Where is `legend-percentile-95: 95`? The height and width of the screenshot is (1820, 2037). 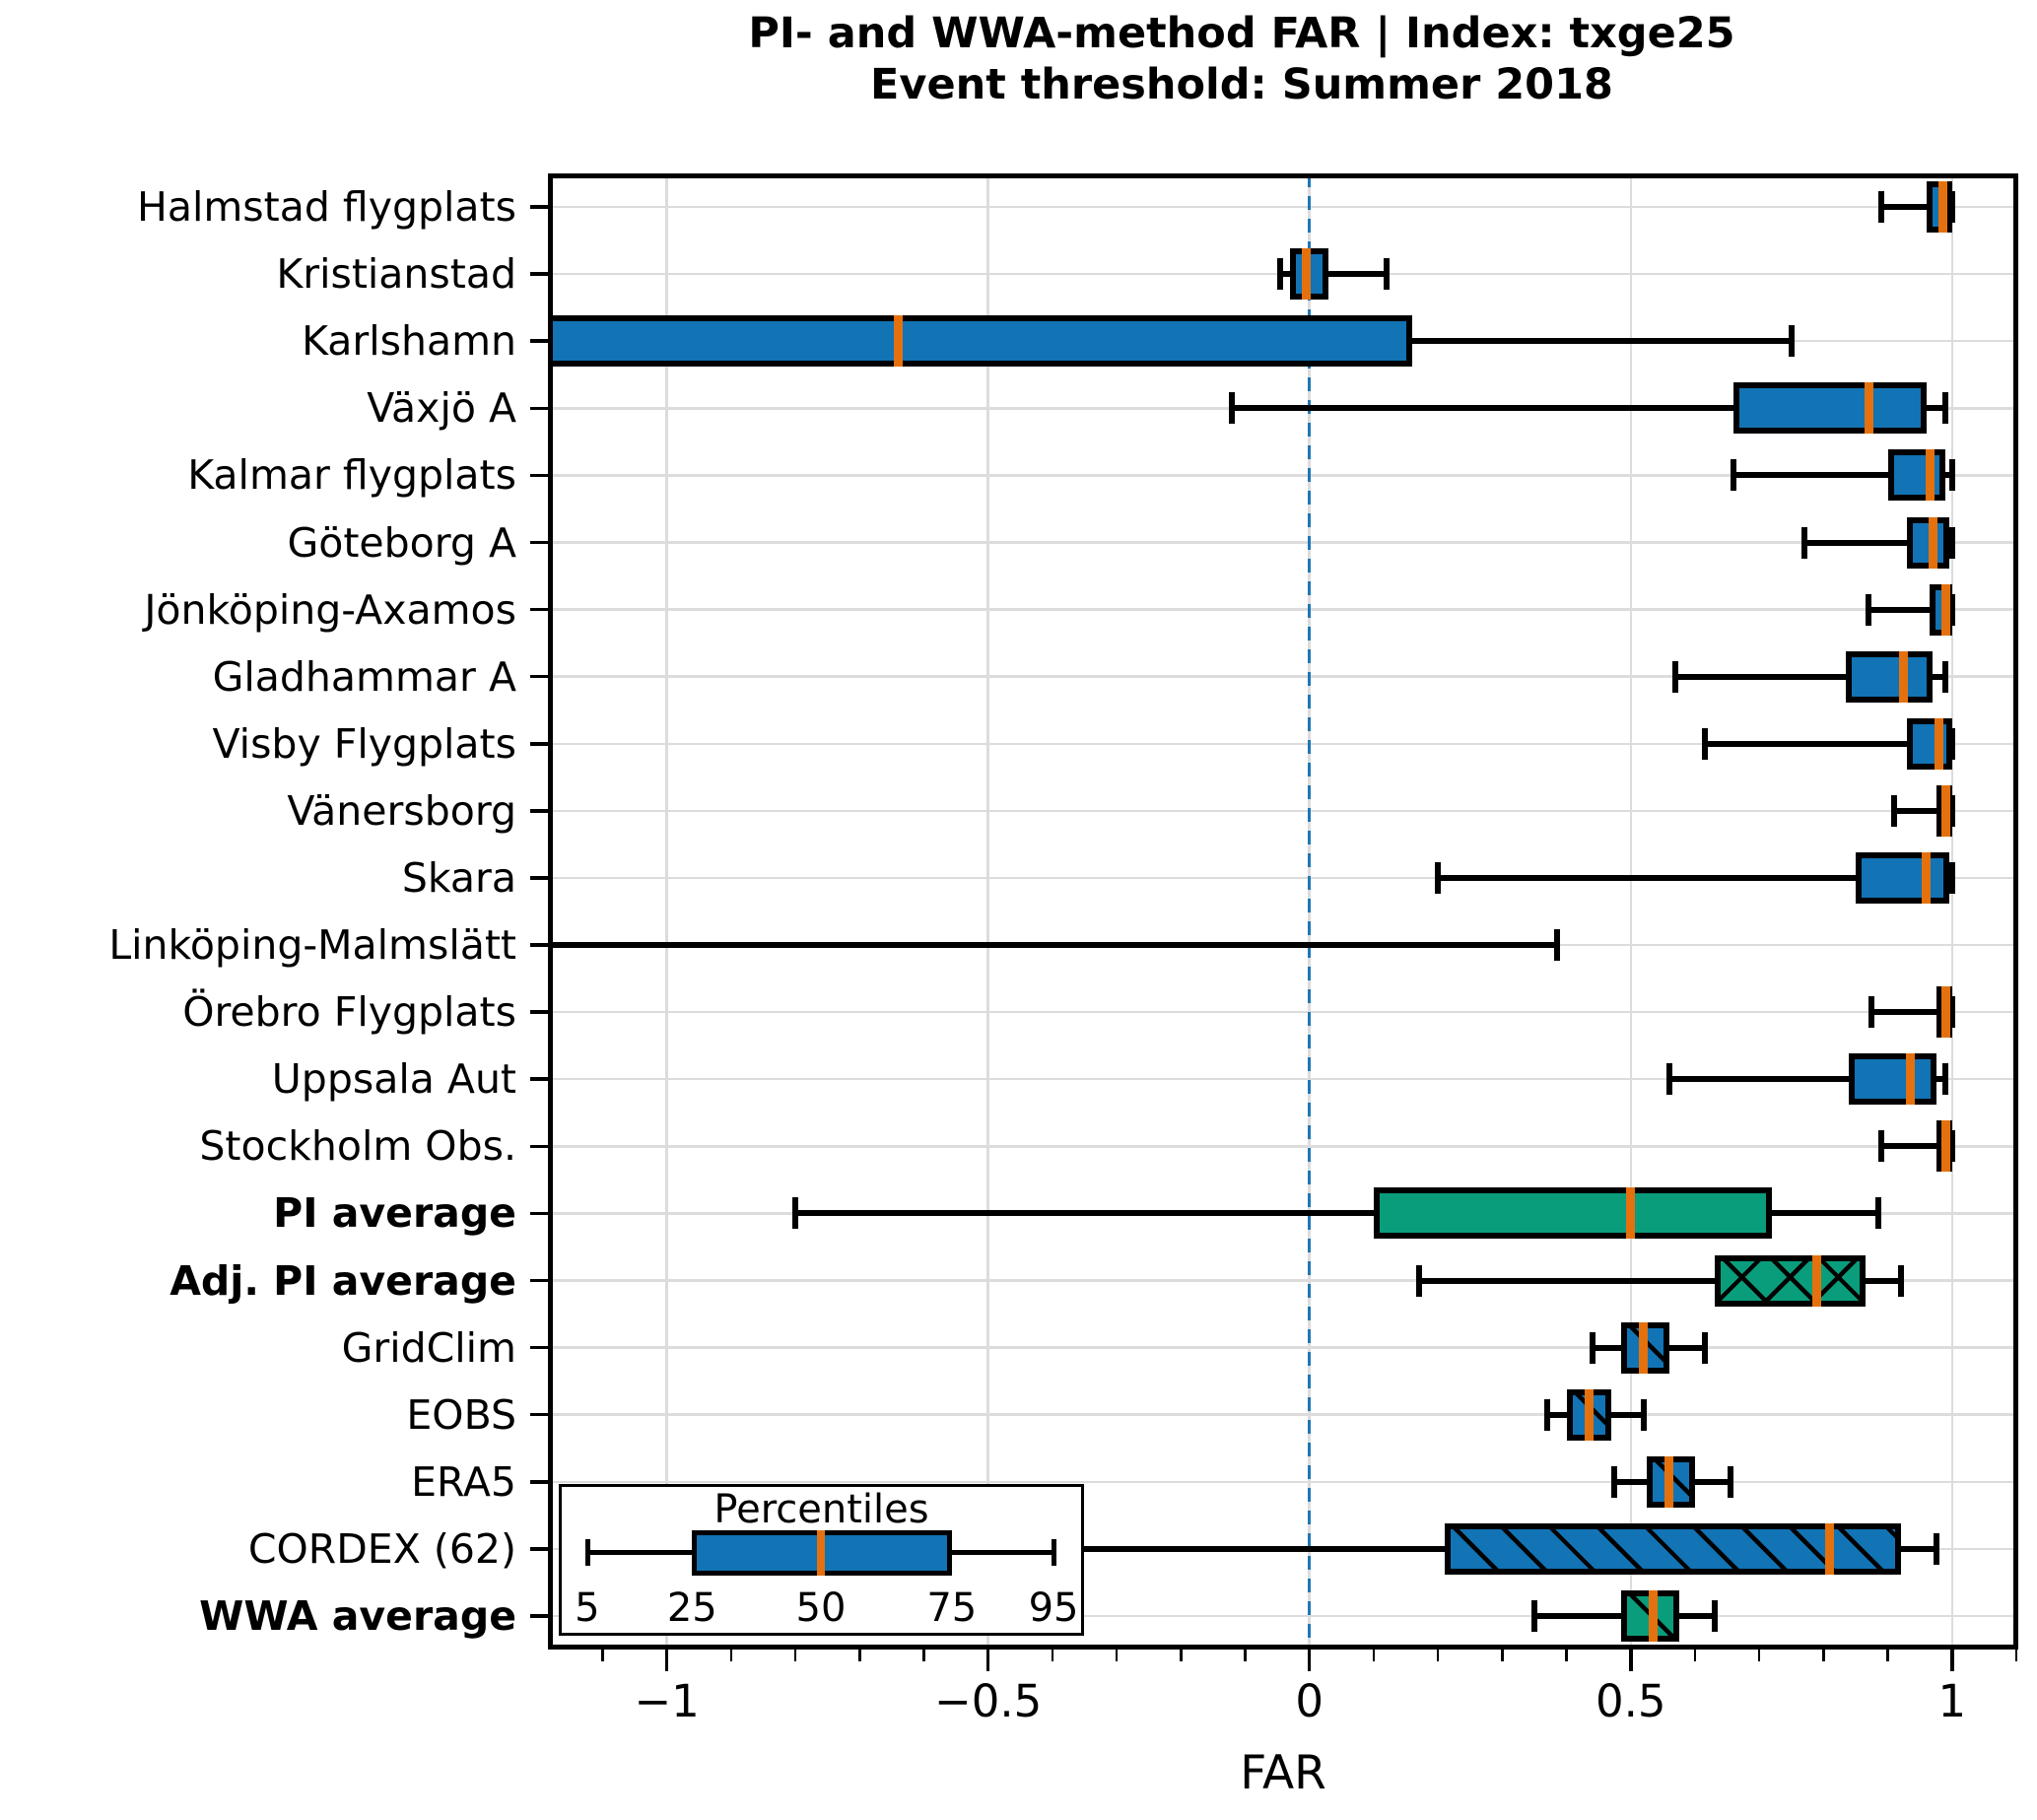 legend-percentile-95: 95 is located at coordinates (1053, 1608).